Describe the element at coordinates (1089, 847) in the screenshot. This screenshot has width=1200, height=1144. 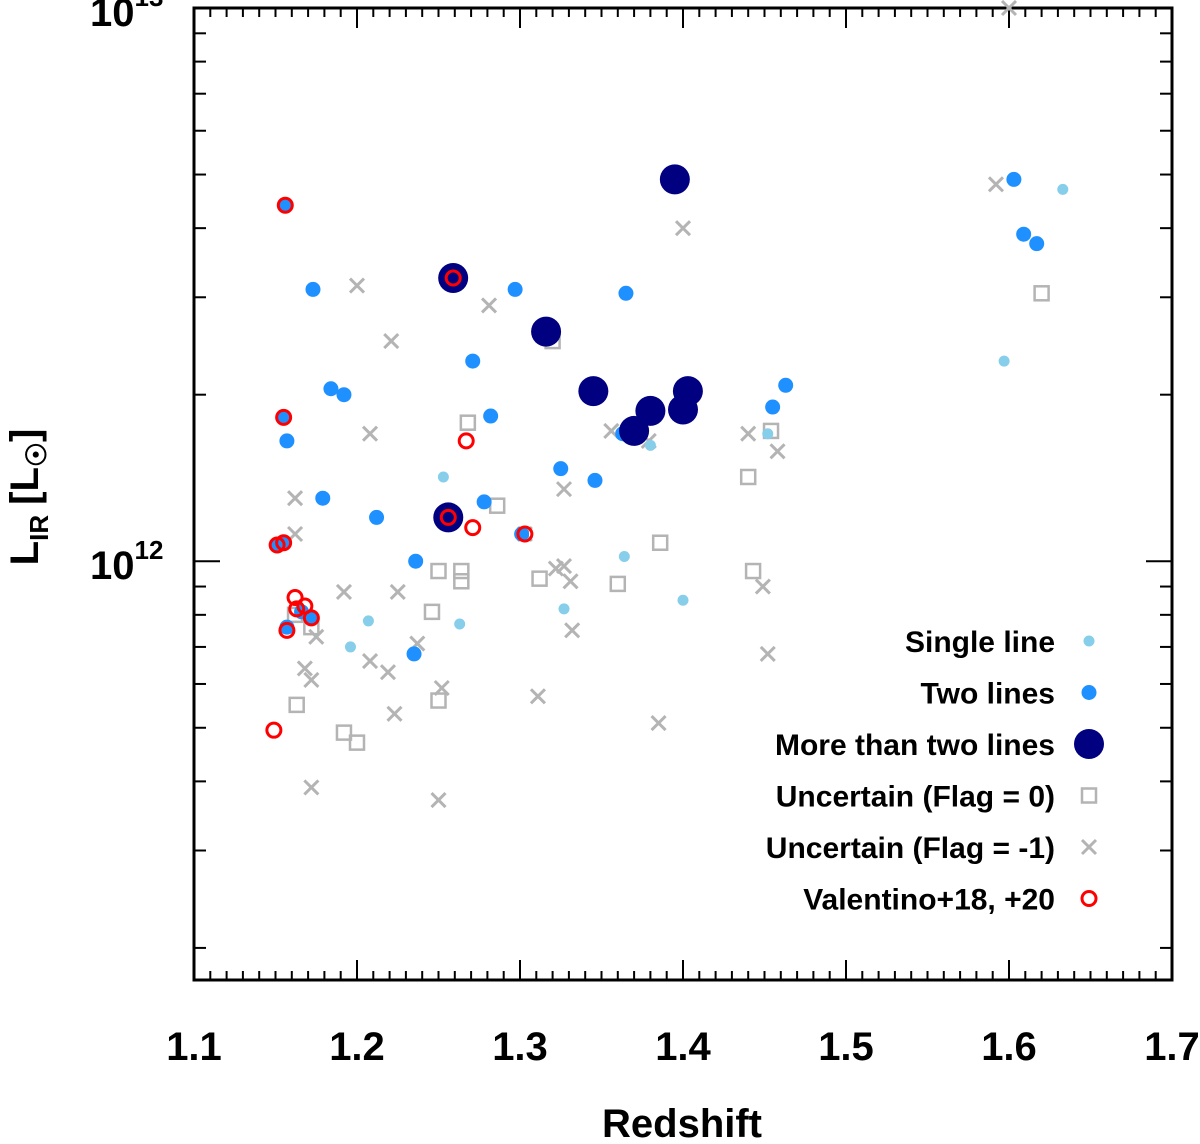
I see `legend-marker-flagm1` at that location.